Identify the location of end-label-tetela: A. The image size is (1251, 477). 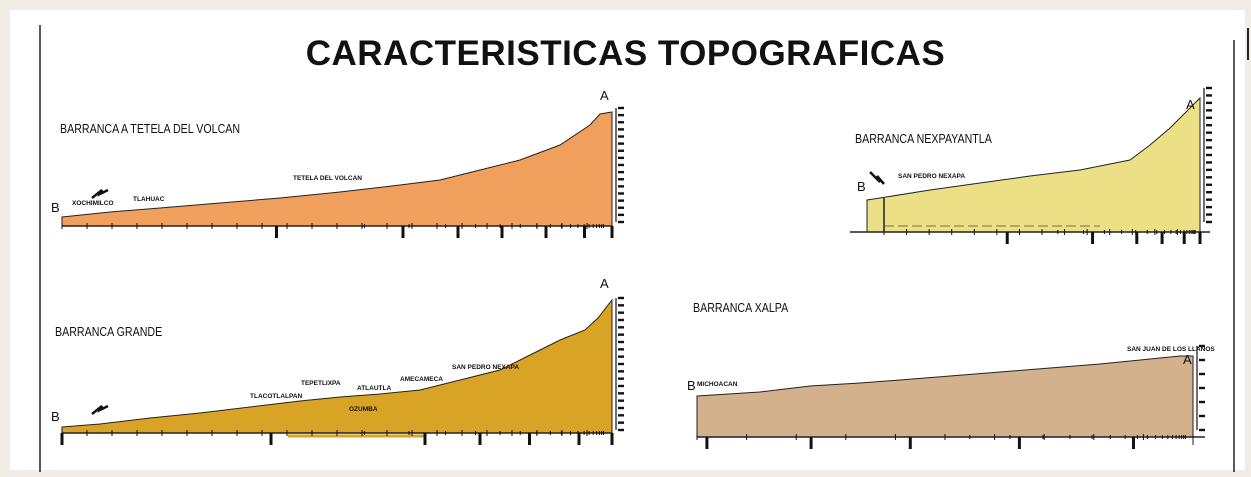
(604, 95).